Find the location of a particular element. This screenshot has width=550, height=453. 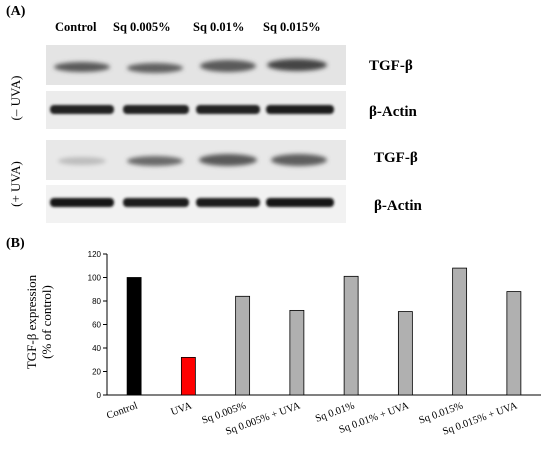

band-tgf-plus-sq001 is located at coordinates (228, 160).